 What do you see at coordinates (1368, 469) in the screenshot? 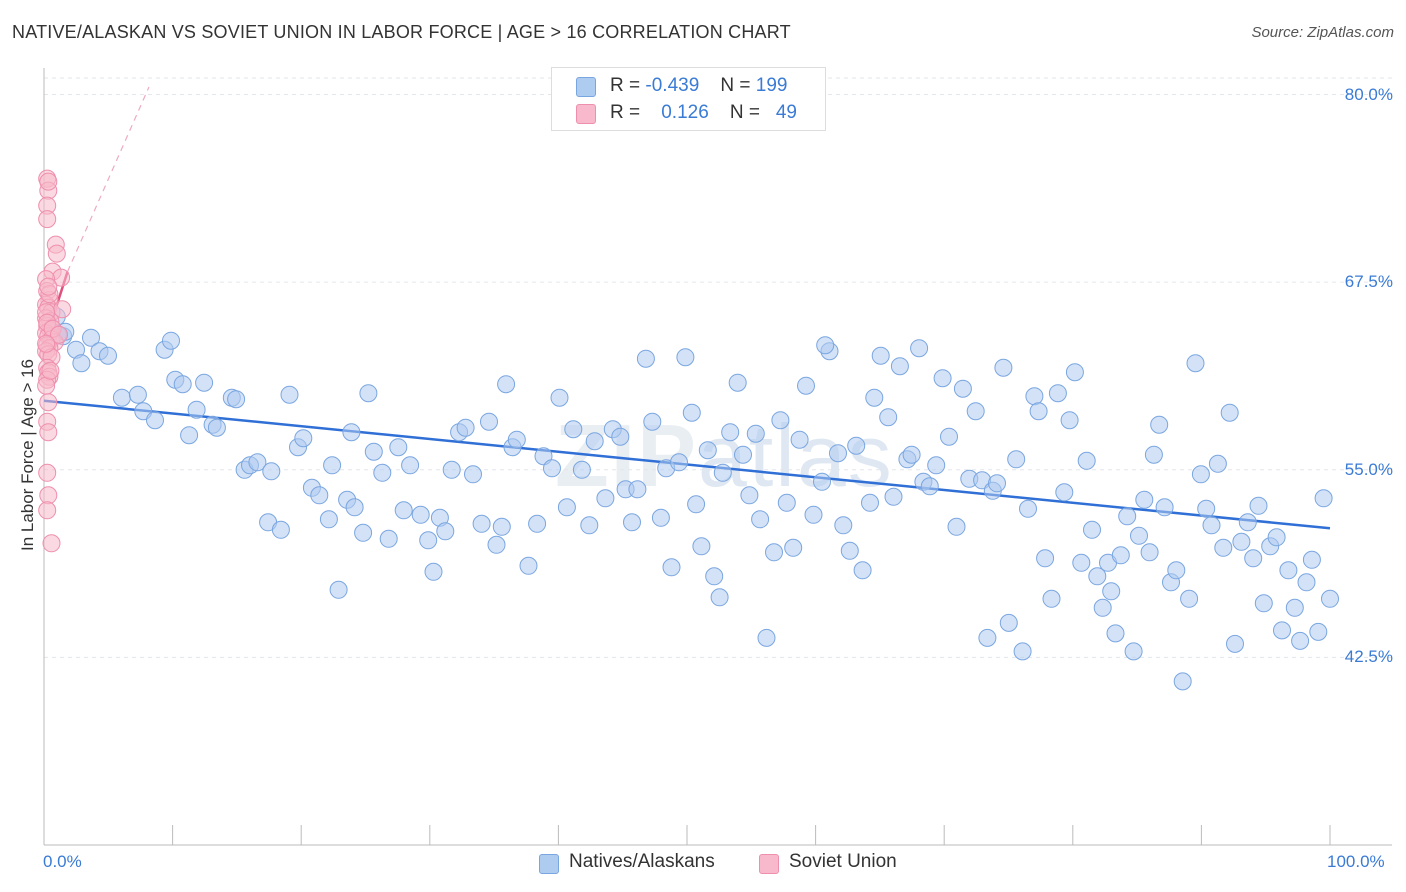
I see `y-tick-label-1: 55.0%` at bounding box center [1368, 469].